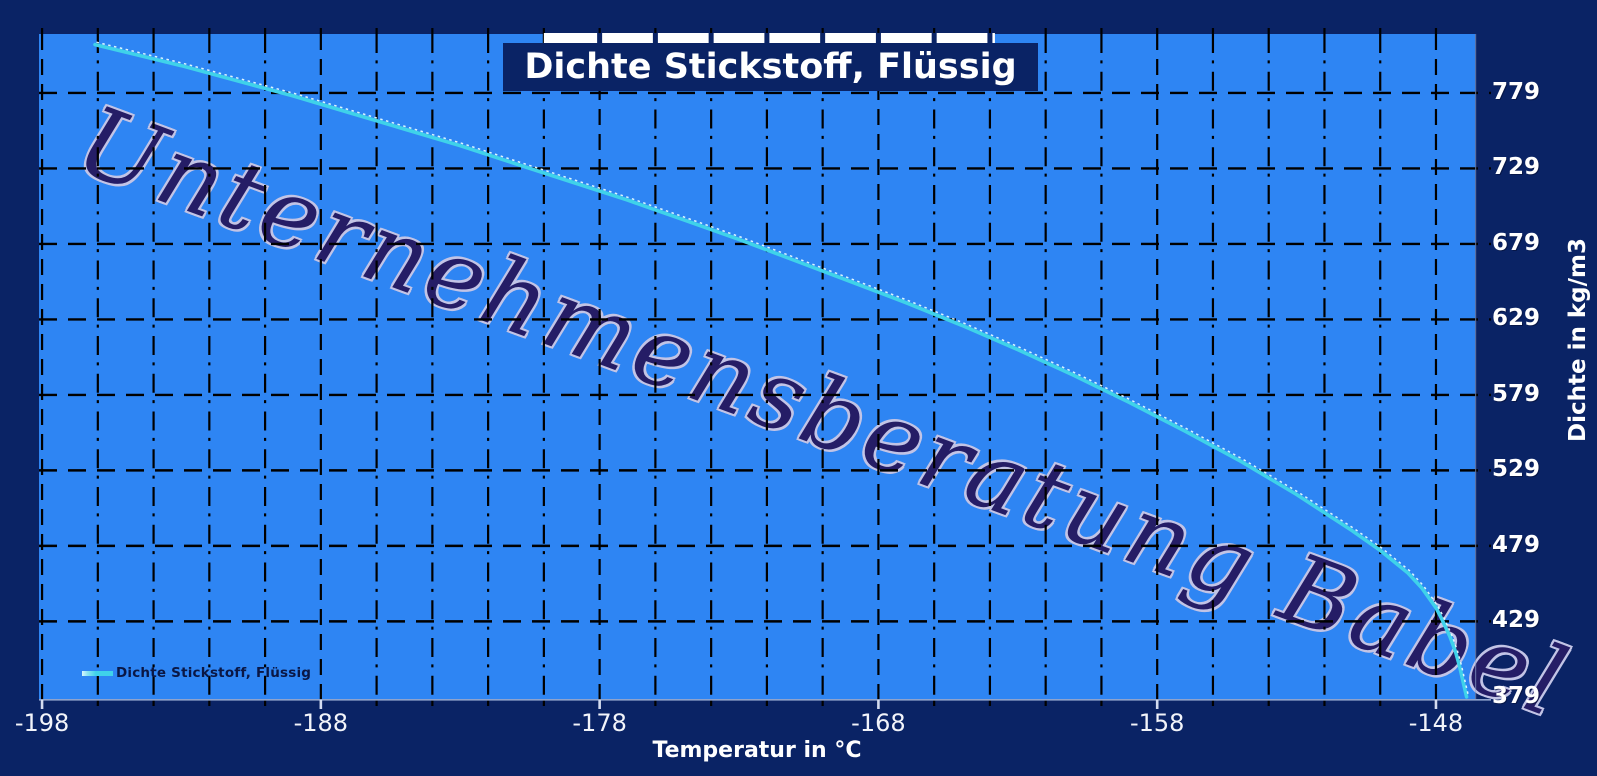 Image resolution: width=1597 pixels, height=776 pixels. What do you see at coordinates (42, 723) in the screenshot?
I see `x-tick-label: -198` at bounding box center [42, 723].